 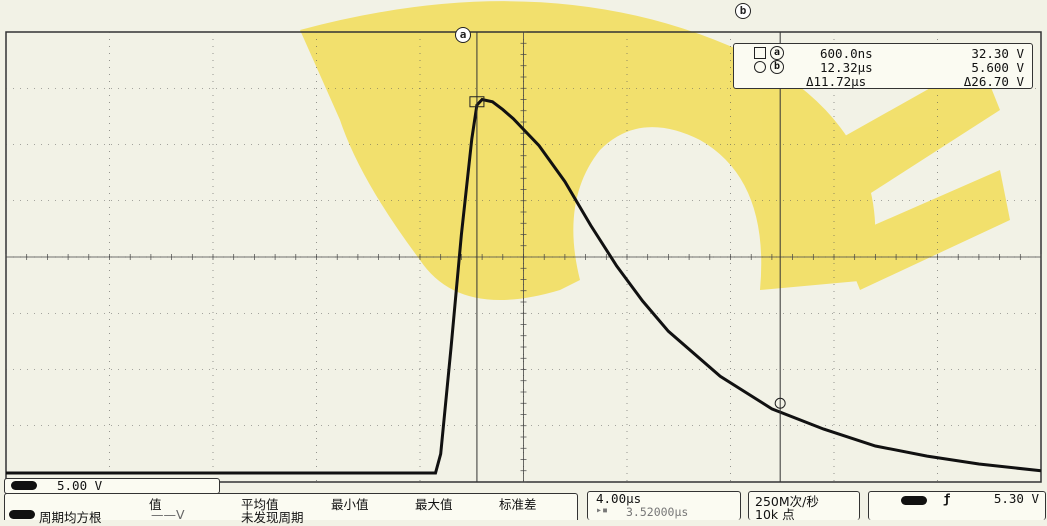 I want to click on square-icon, so click(x=760, y=53).